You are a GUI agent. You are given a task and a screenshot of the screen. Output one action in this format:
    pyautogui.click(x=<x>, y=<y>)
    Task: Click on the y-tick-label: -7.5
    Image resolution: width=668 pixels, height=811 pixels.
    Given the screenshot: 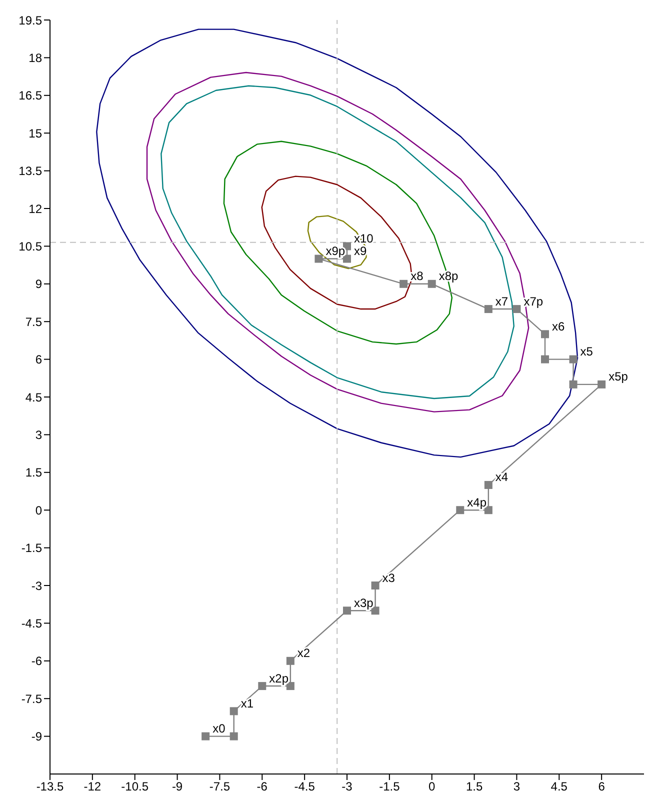 What is the action you would take?
    pyautogui.click(x=31, y=699)
    